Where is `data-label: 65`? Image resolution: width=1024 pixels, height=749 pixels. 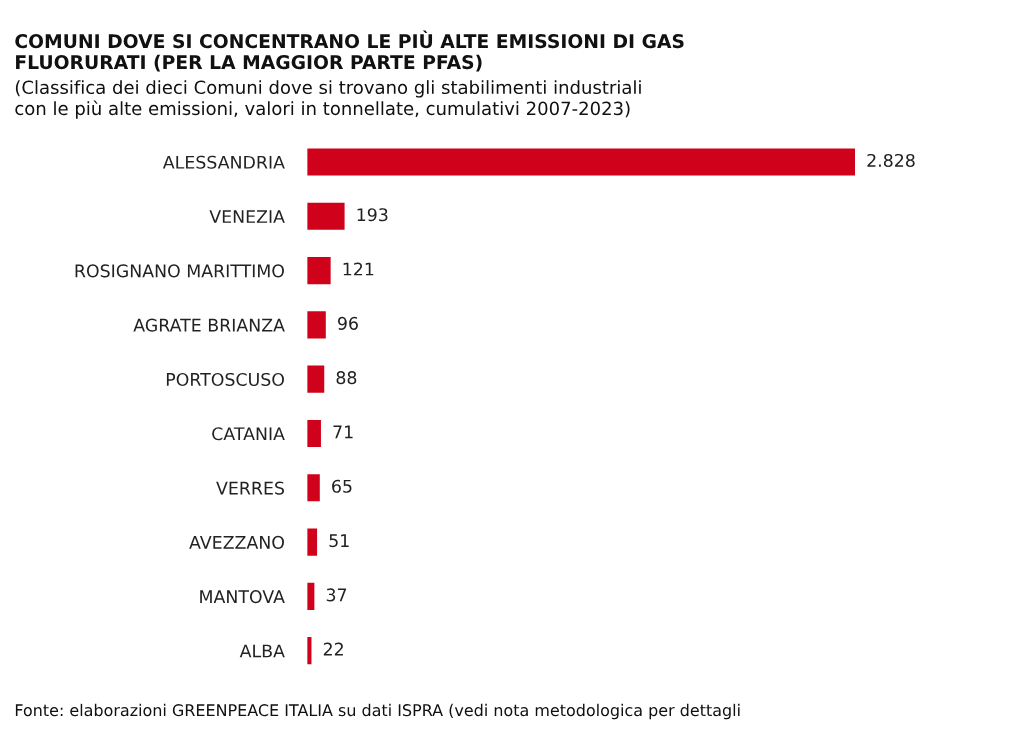
data-label: 65 is located at coordinates (342, 486).